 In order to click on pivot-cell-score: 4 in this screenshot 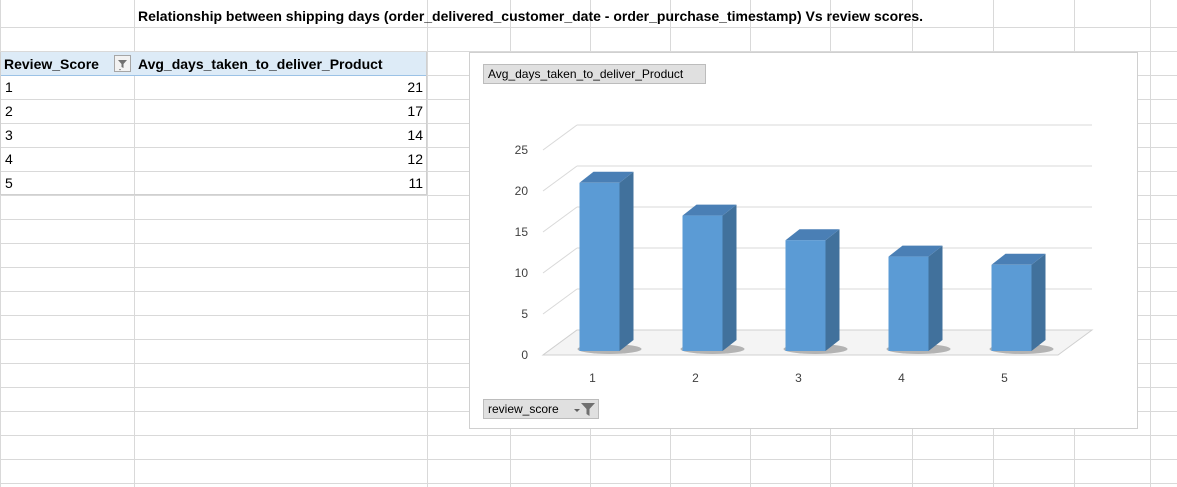, I will do `click(9, 159)`.